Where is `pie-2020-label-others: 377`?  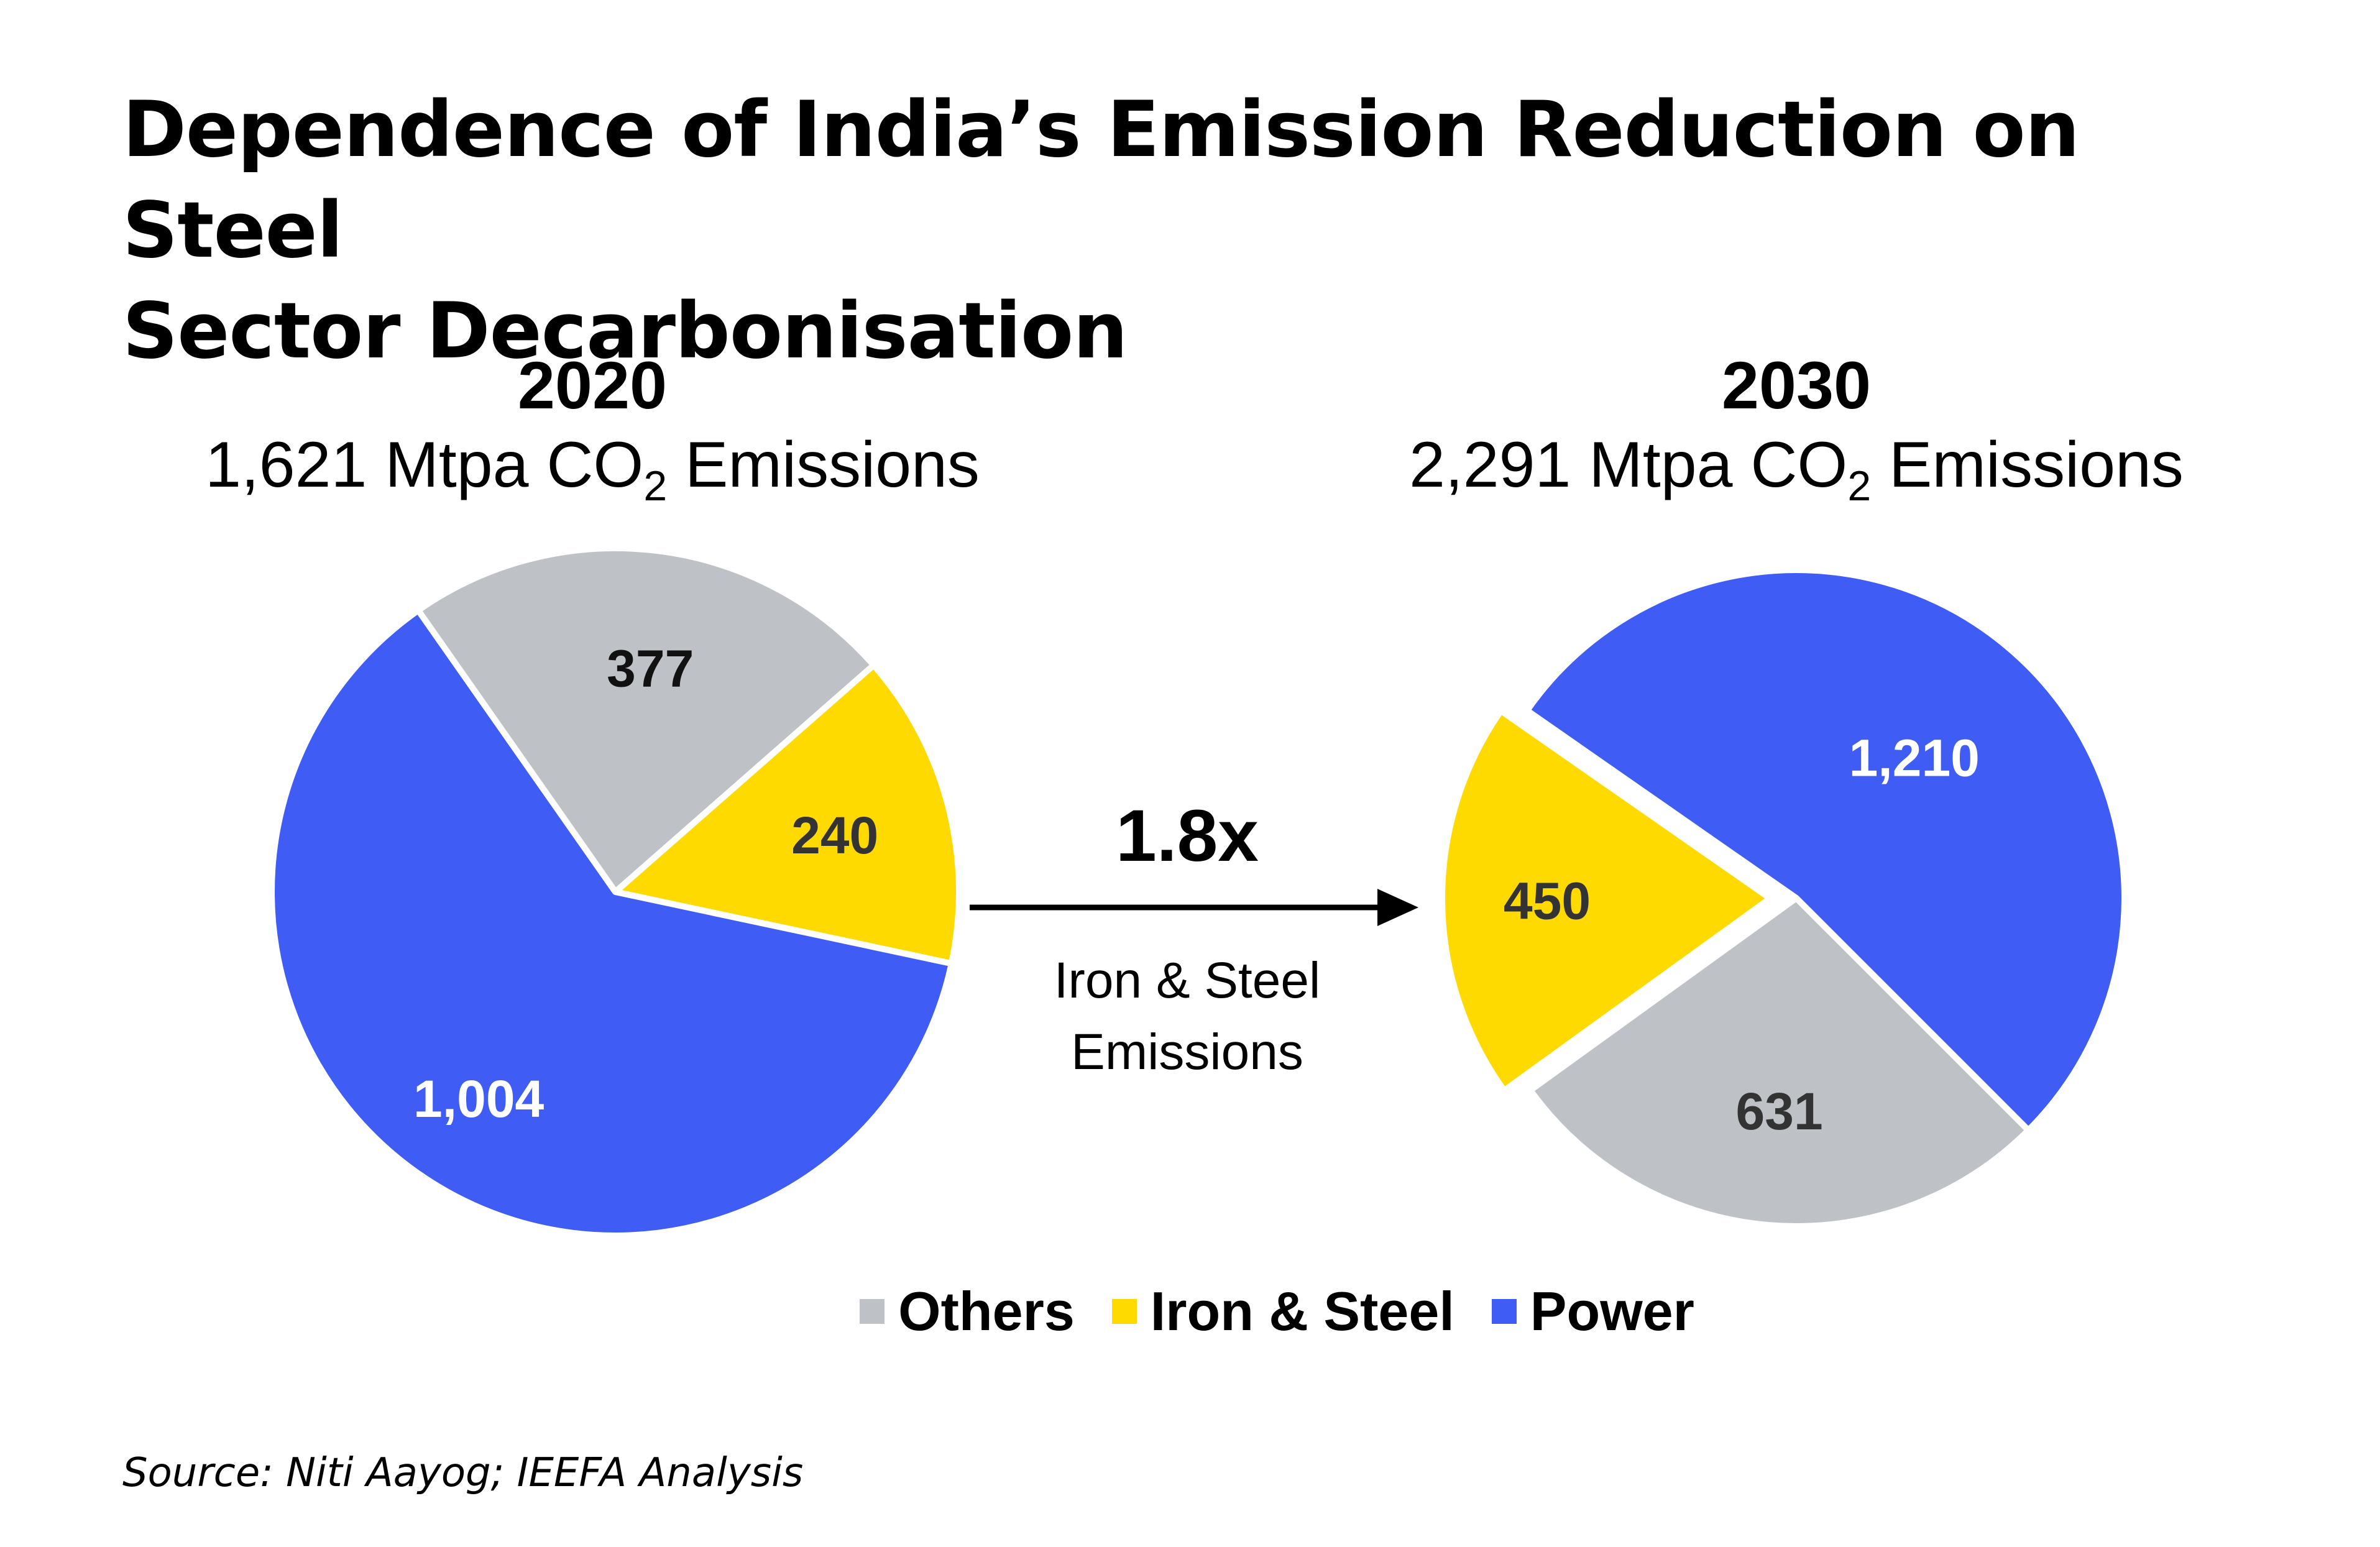 pie-2020-label-others: 377 is located at coordinates (650, 668).